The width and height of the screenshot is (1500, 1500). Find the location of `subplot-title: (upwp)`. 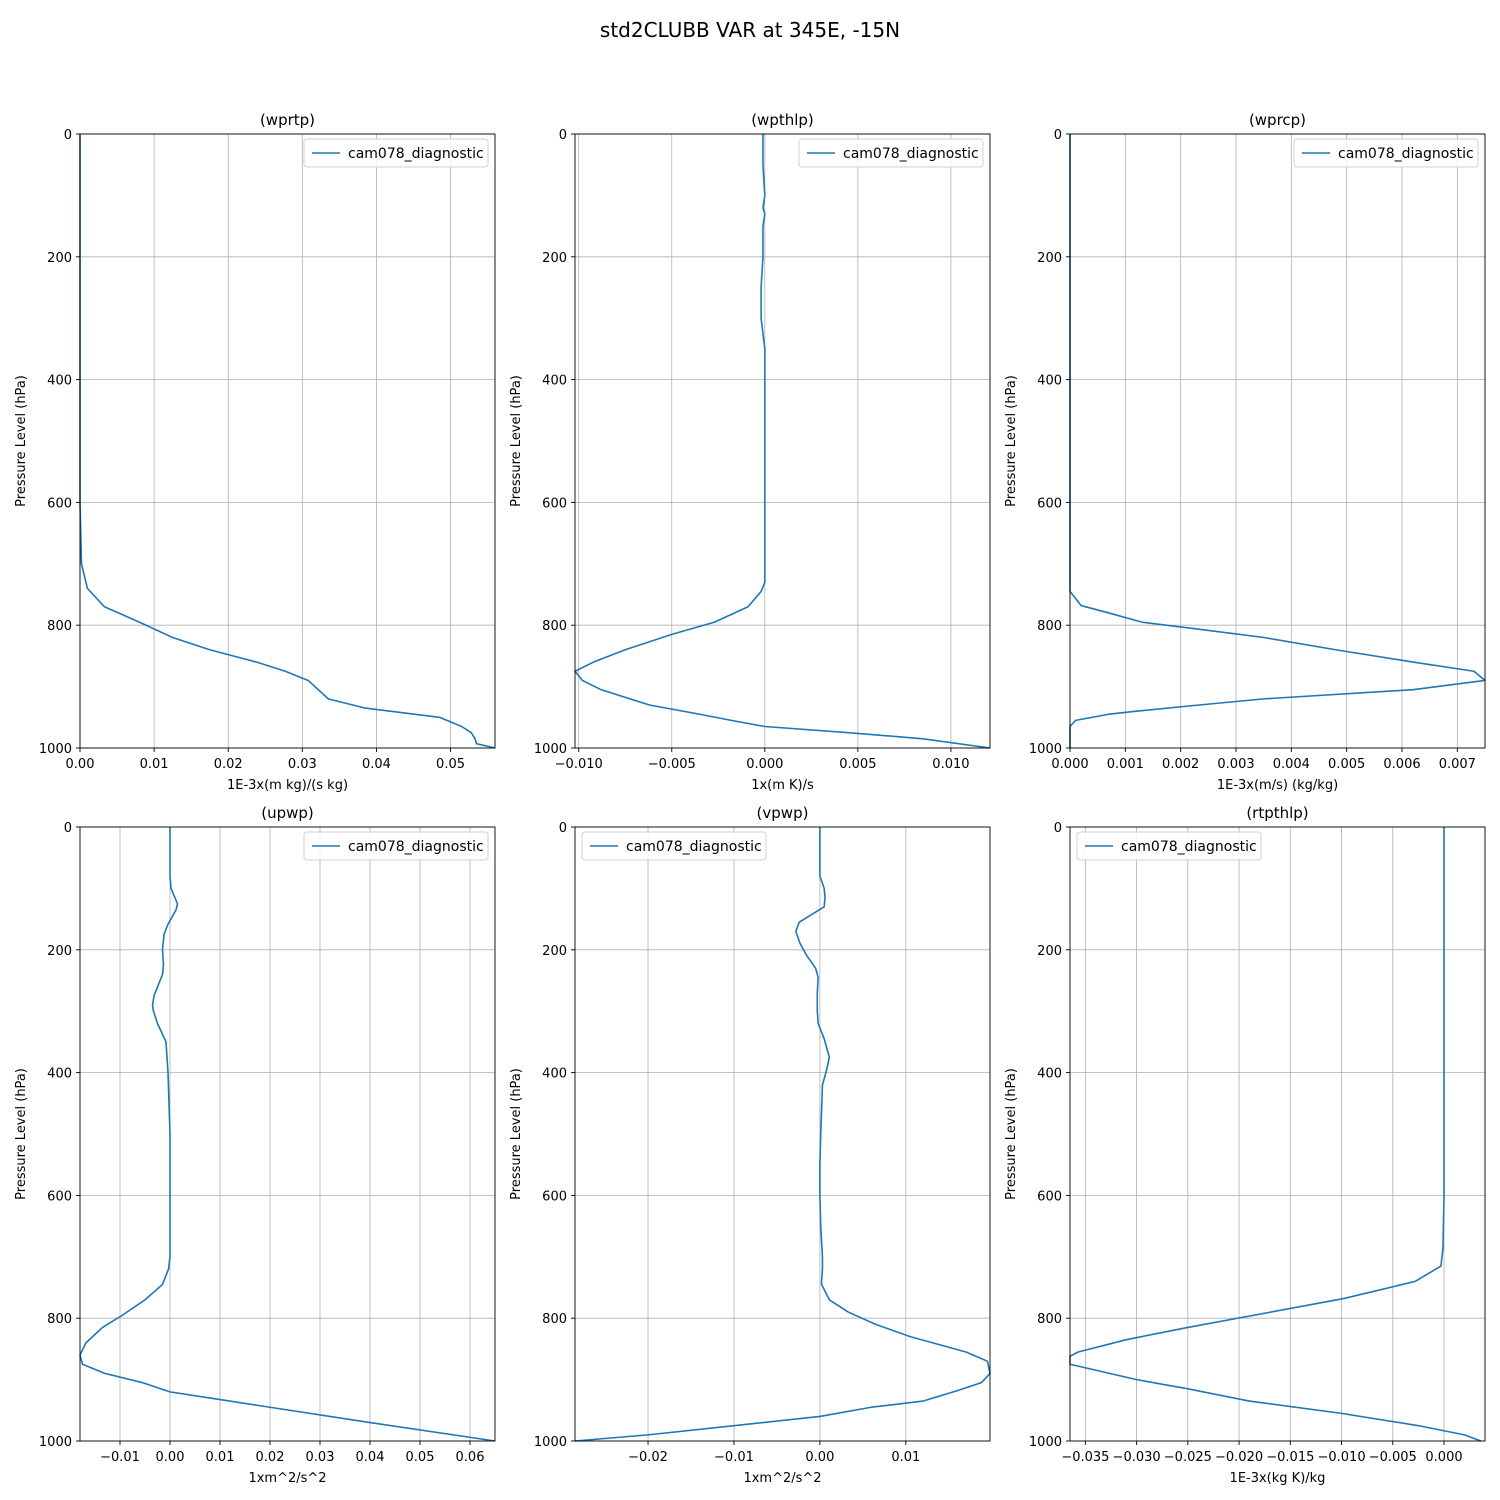

subplot-title: (upwp) is located at coordinates (287, 813).